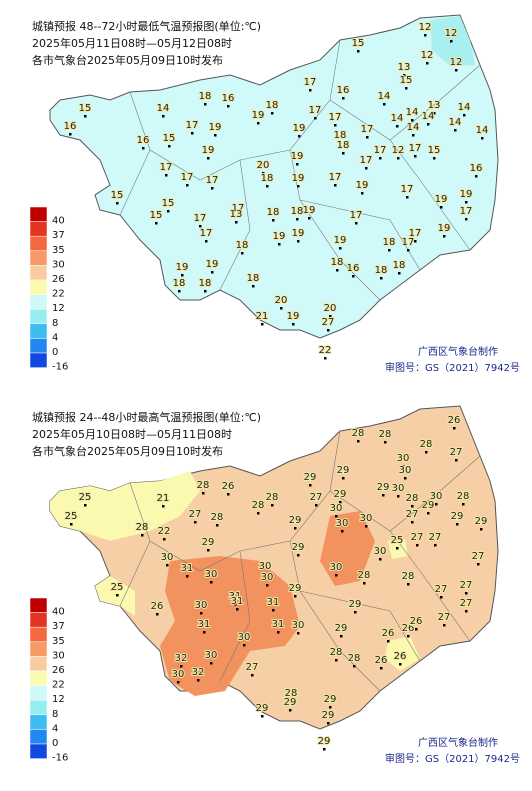 The width and height of the screenshot is (532, 791). What do you see at coordinates (164, 531) in the screenshot?
I see `station-value: 22` at bounding box center [164, 531].